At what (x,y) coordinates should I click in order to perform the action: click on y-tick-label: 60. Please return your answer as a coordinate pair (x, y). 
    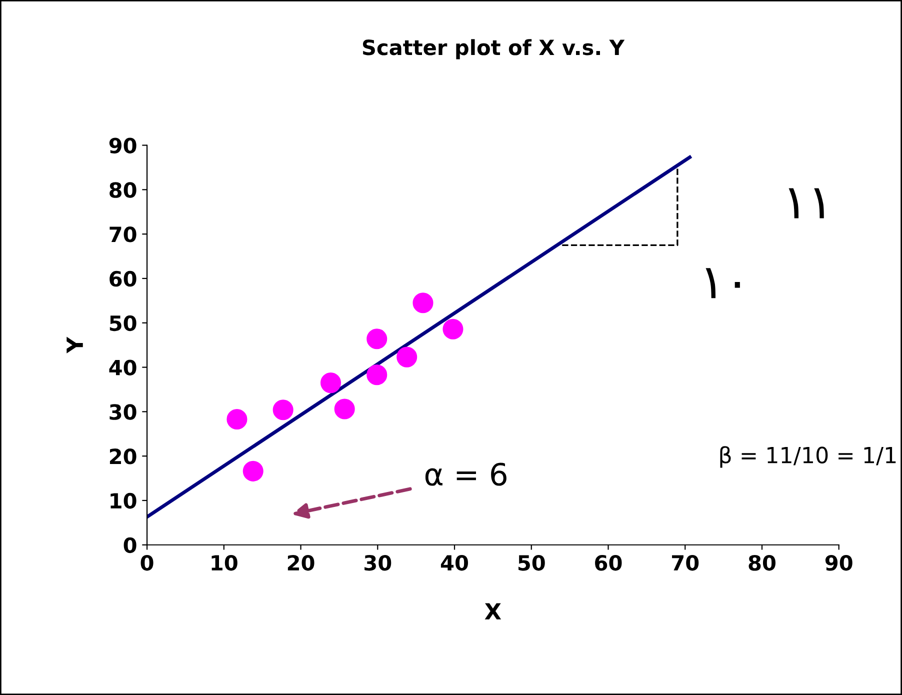
    Looking at the image, I should click on (123, 278).